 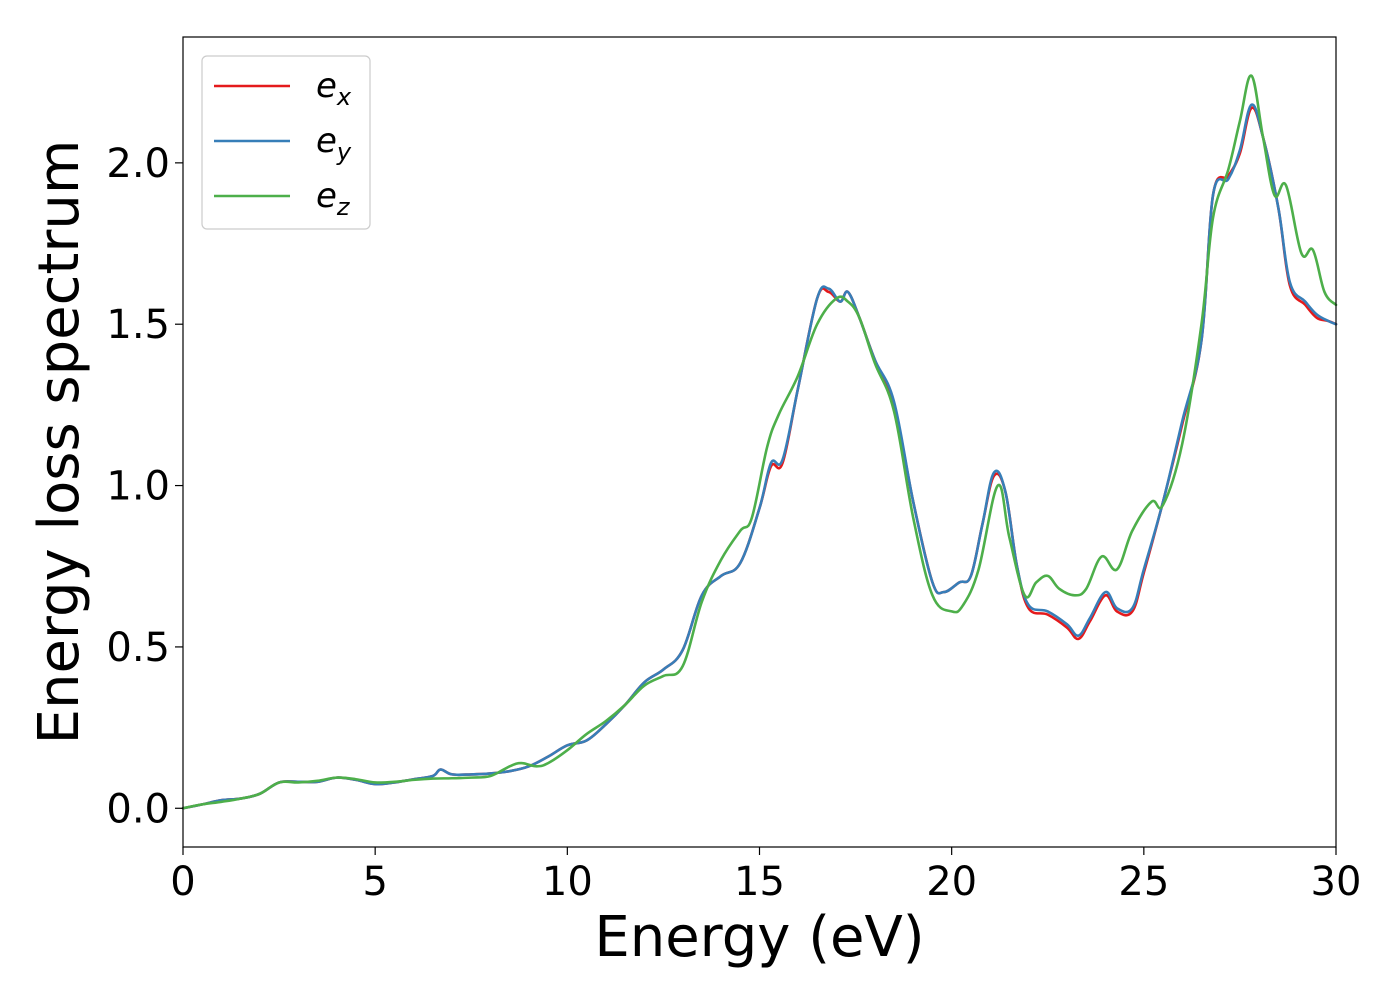 I want to click on y-tick-label: 1.5, so click(x=138, y=325).